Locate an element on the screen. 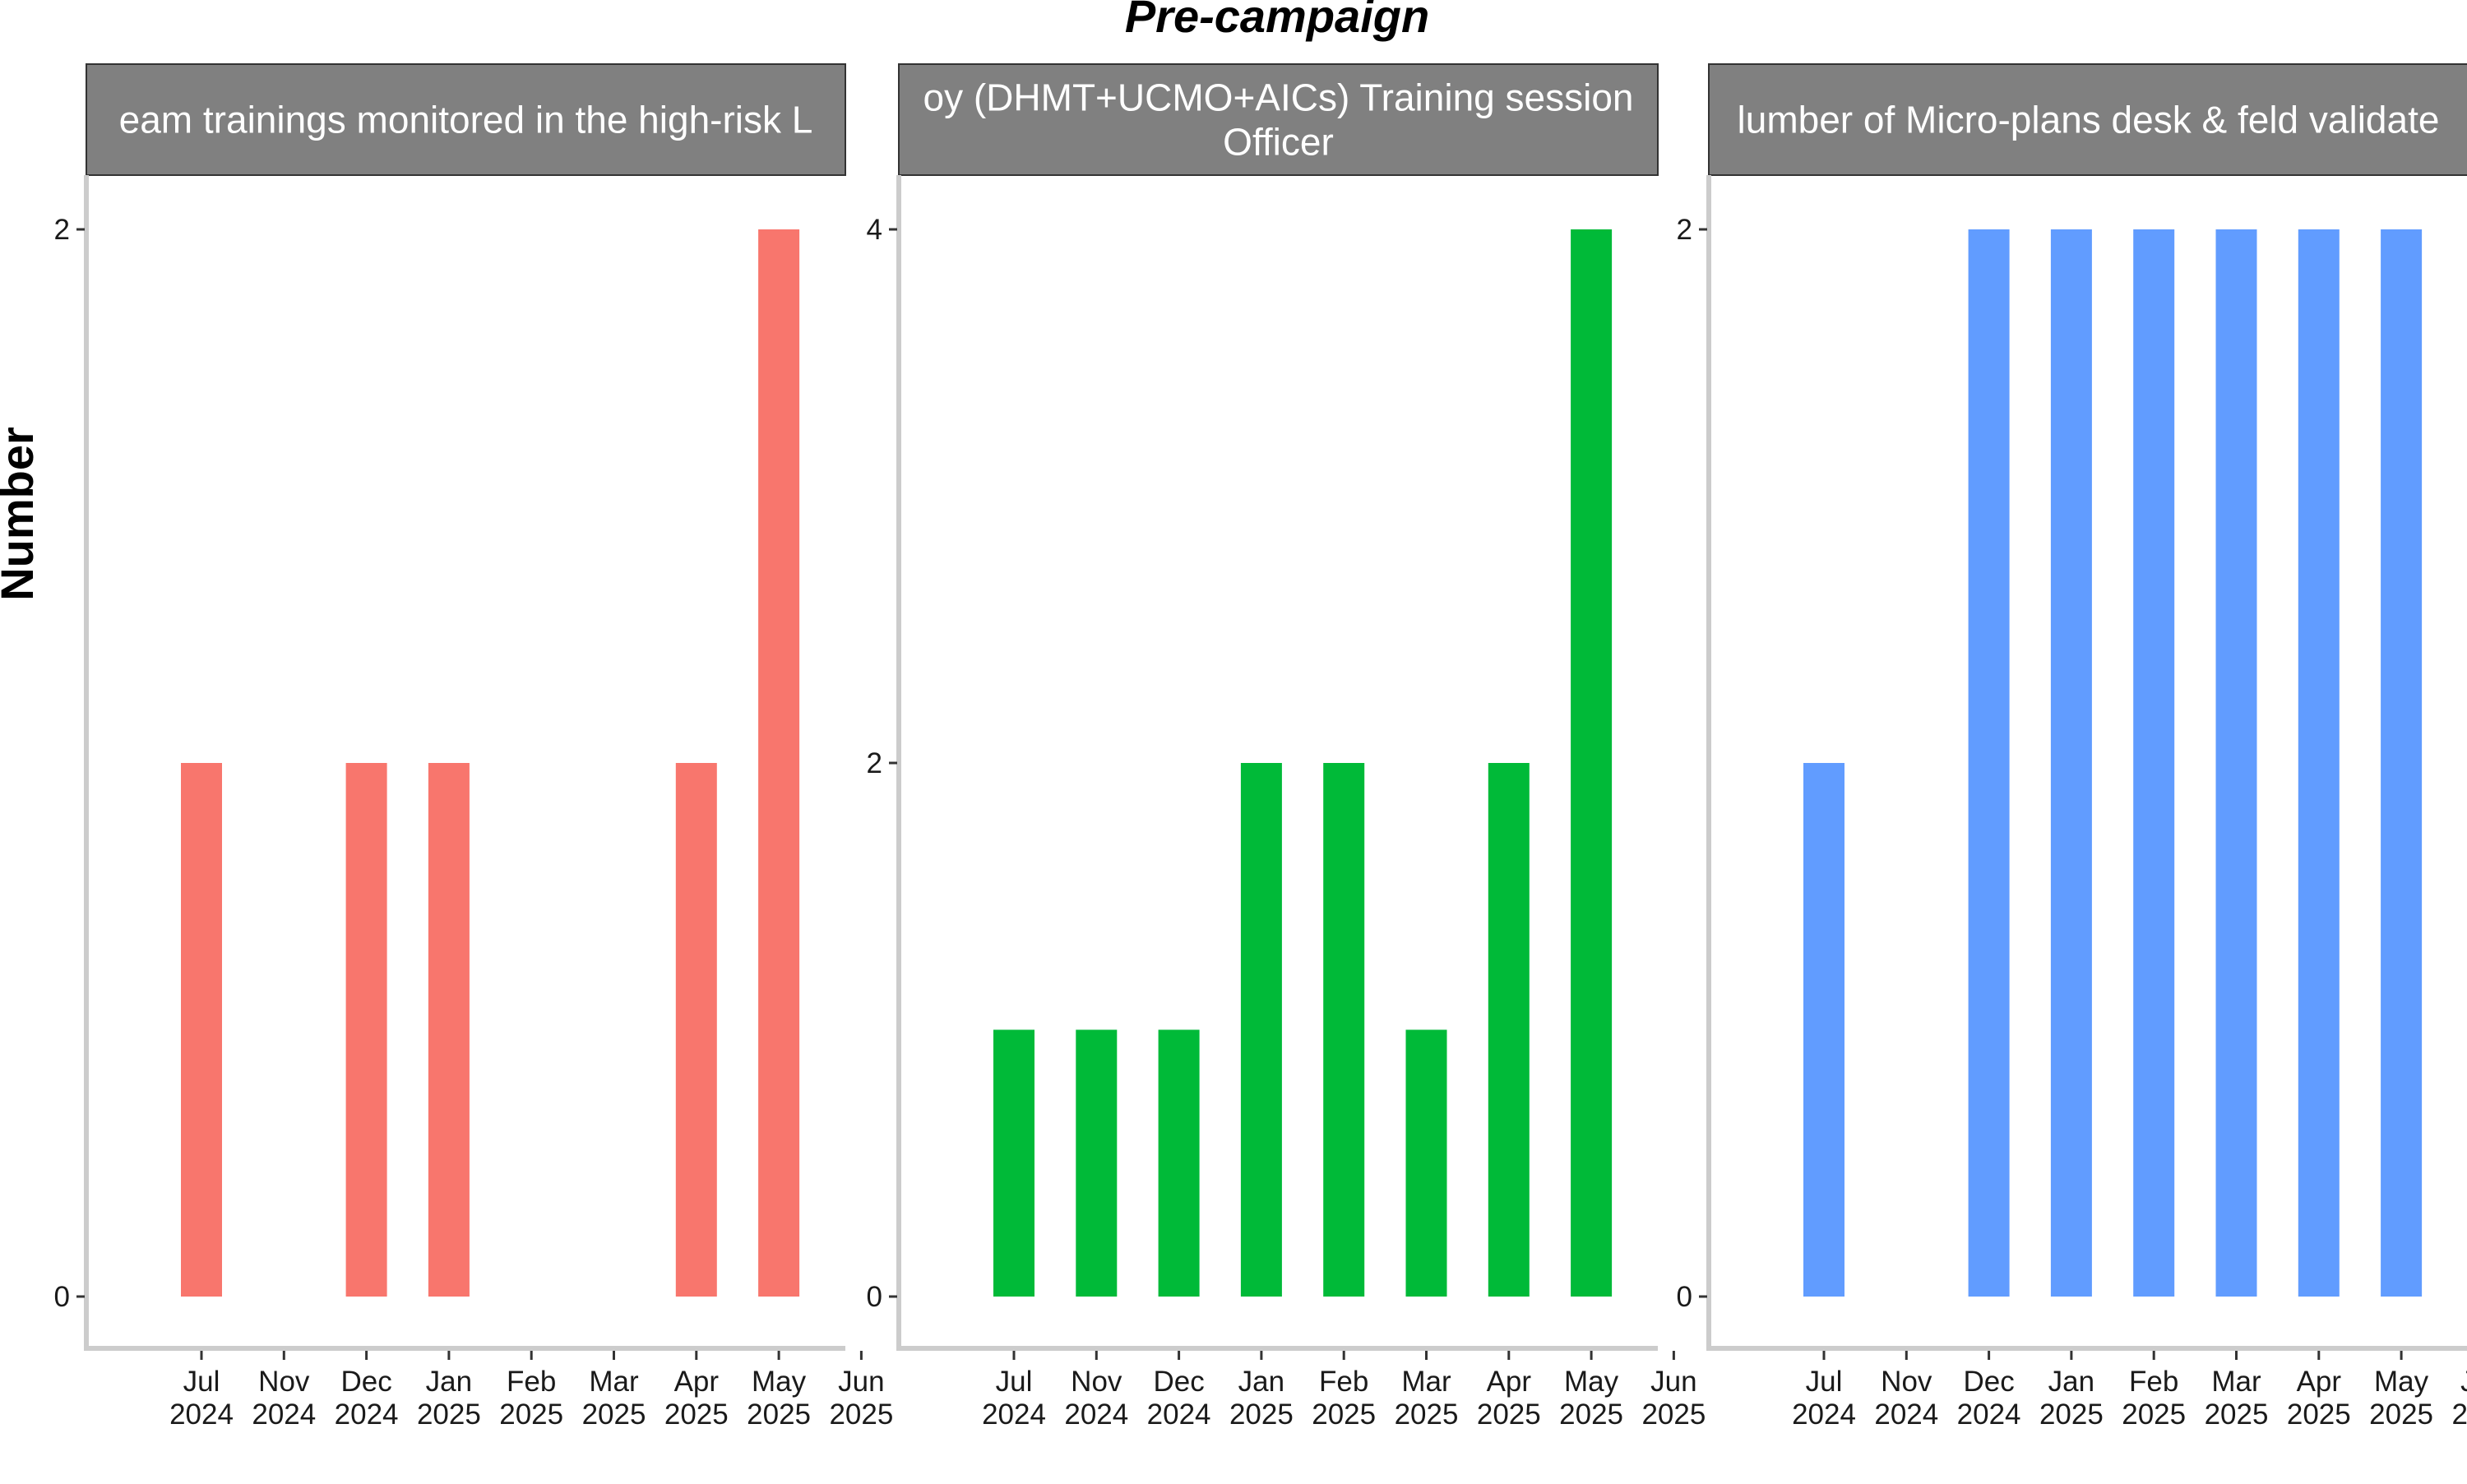 The height and width of the screenshot is (1484, 2467). facet-label: oy (DHMT+UCMO+AICs) Training session is located at coordinates (1278, 97).